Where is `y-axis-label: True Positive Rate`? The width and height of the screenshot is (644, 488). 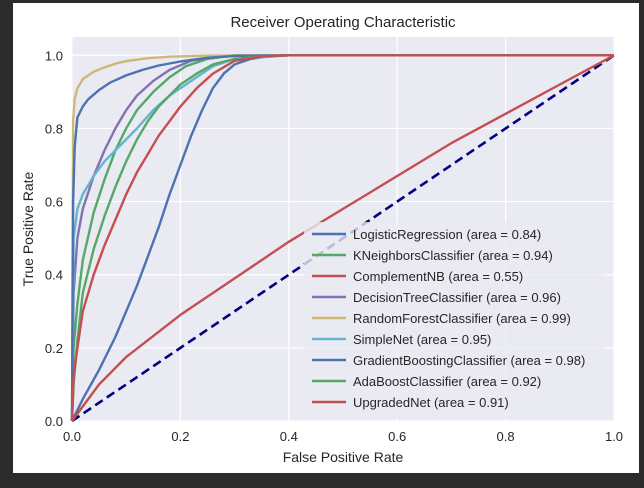 y-axis-label: True Positive Rate is located at coordinates (28, 228).